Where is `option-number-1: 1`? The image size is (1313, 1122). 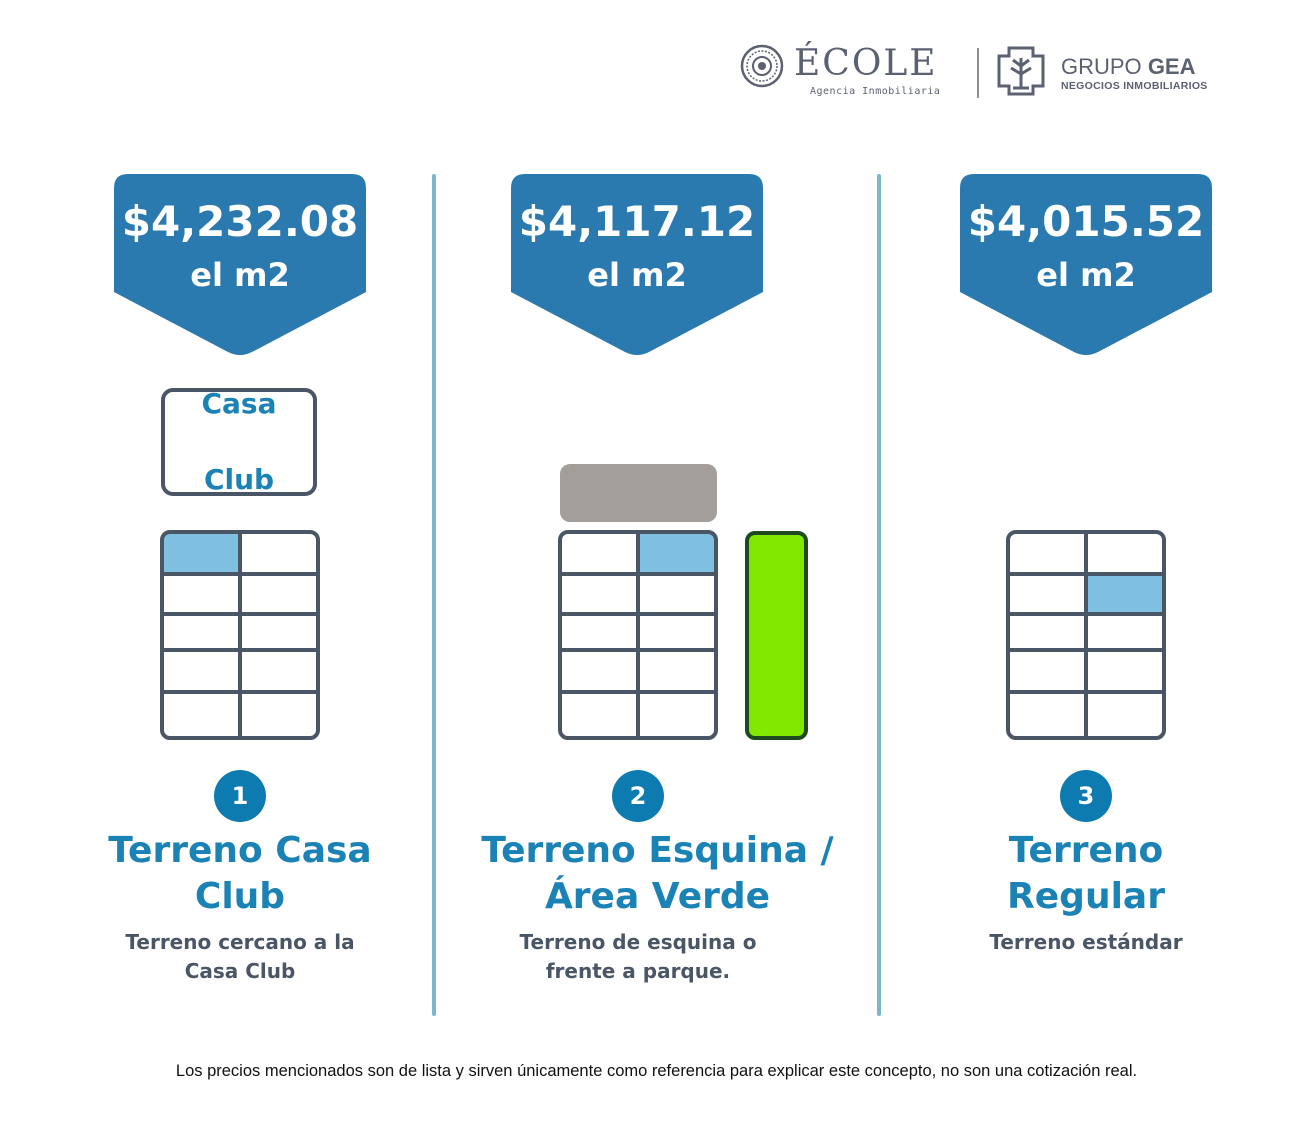
option-number-1: 1 is located at coordinates (240, 796).